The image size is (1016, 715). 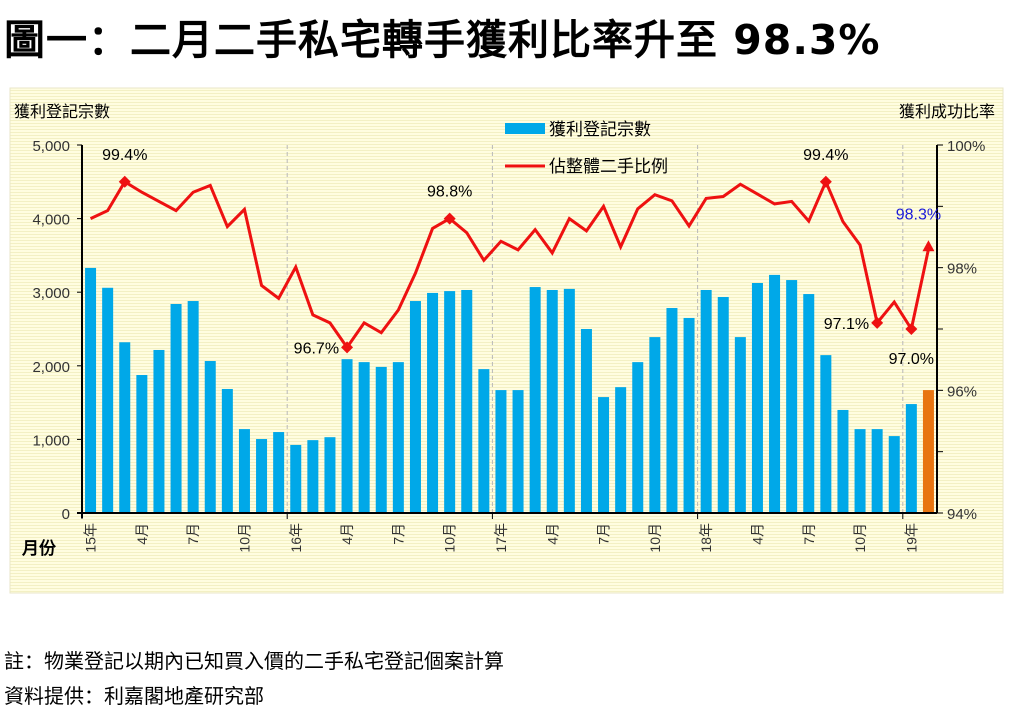 What do you see at coordinates (962, 269) in the screenshot?
I see `y2-tick-label: 98%` at bounding box center [962, 269].